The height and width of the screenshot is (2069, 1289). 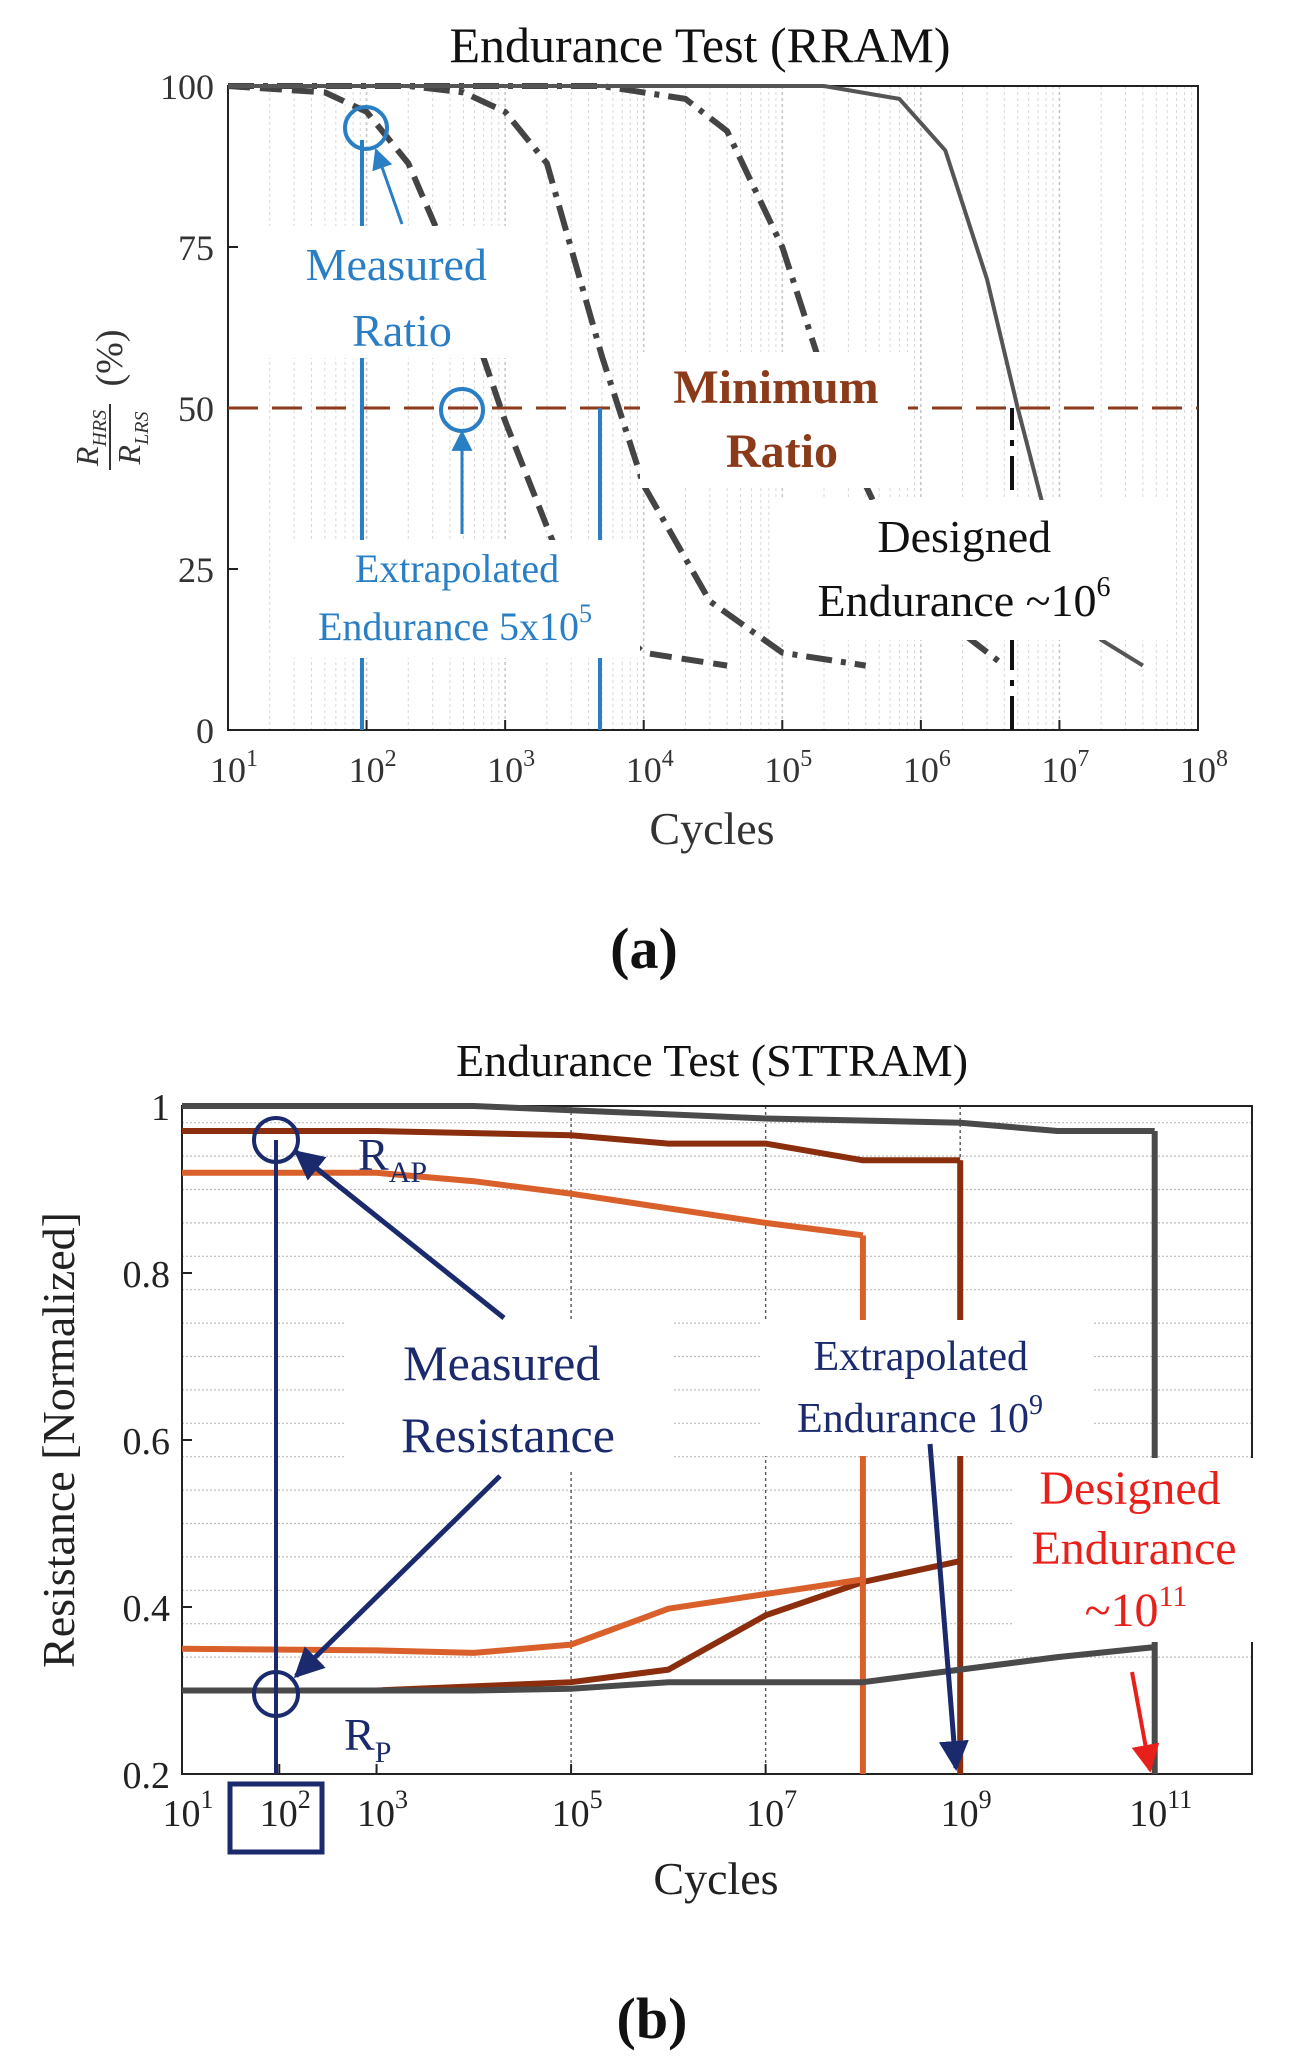 What do you see at coordinates (383, 1752) in the screenshot?
I see `rp-sub: P` at bounding box center [383, 1752].